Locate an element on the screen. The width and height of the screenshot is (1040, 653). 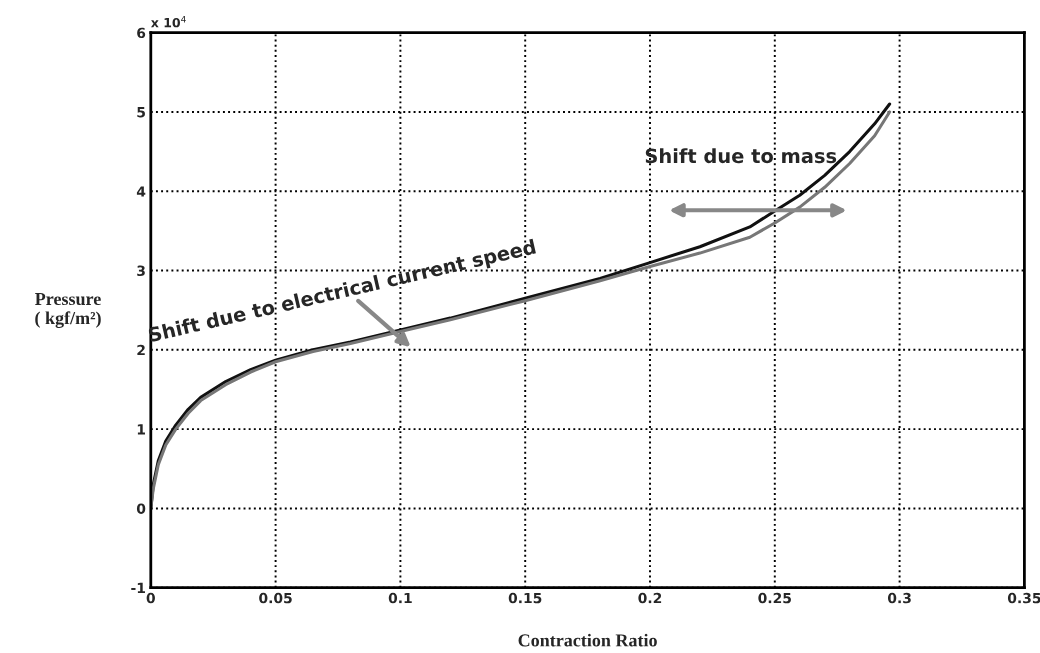
y-tick-label: 2 is located at coordinates (141, 350).